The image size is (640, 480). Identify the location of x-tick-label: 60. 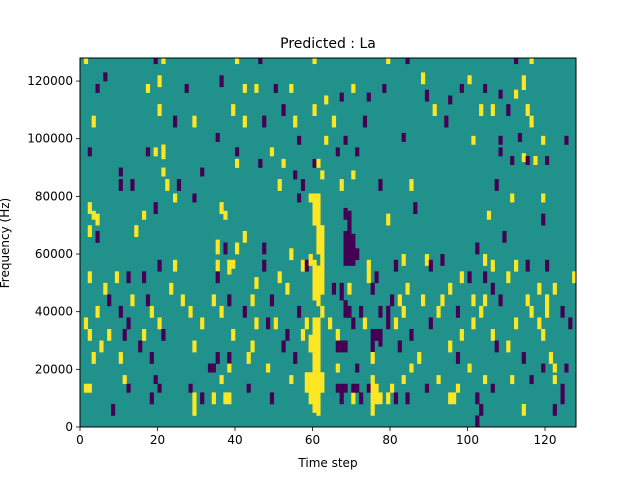
(312, 440).